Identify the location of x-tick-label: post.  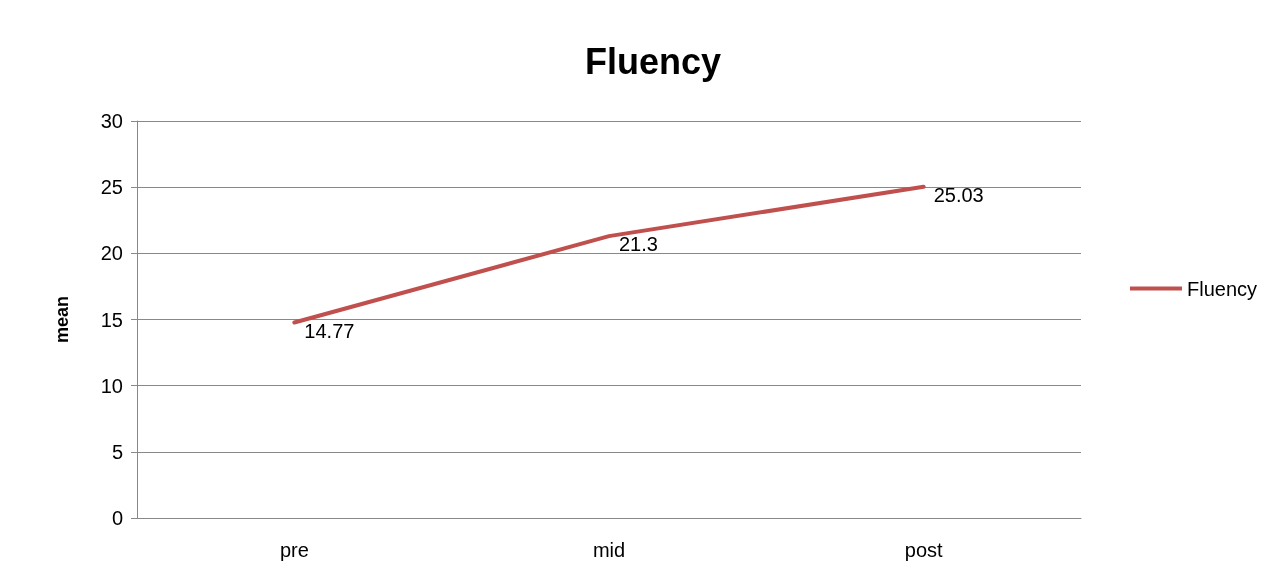
(924, 550).